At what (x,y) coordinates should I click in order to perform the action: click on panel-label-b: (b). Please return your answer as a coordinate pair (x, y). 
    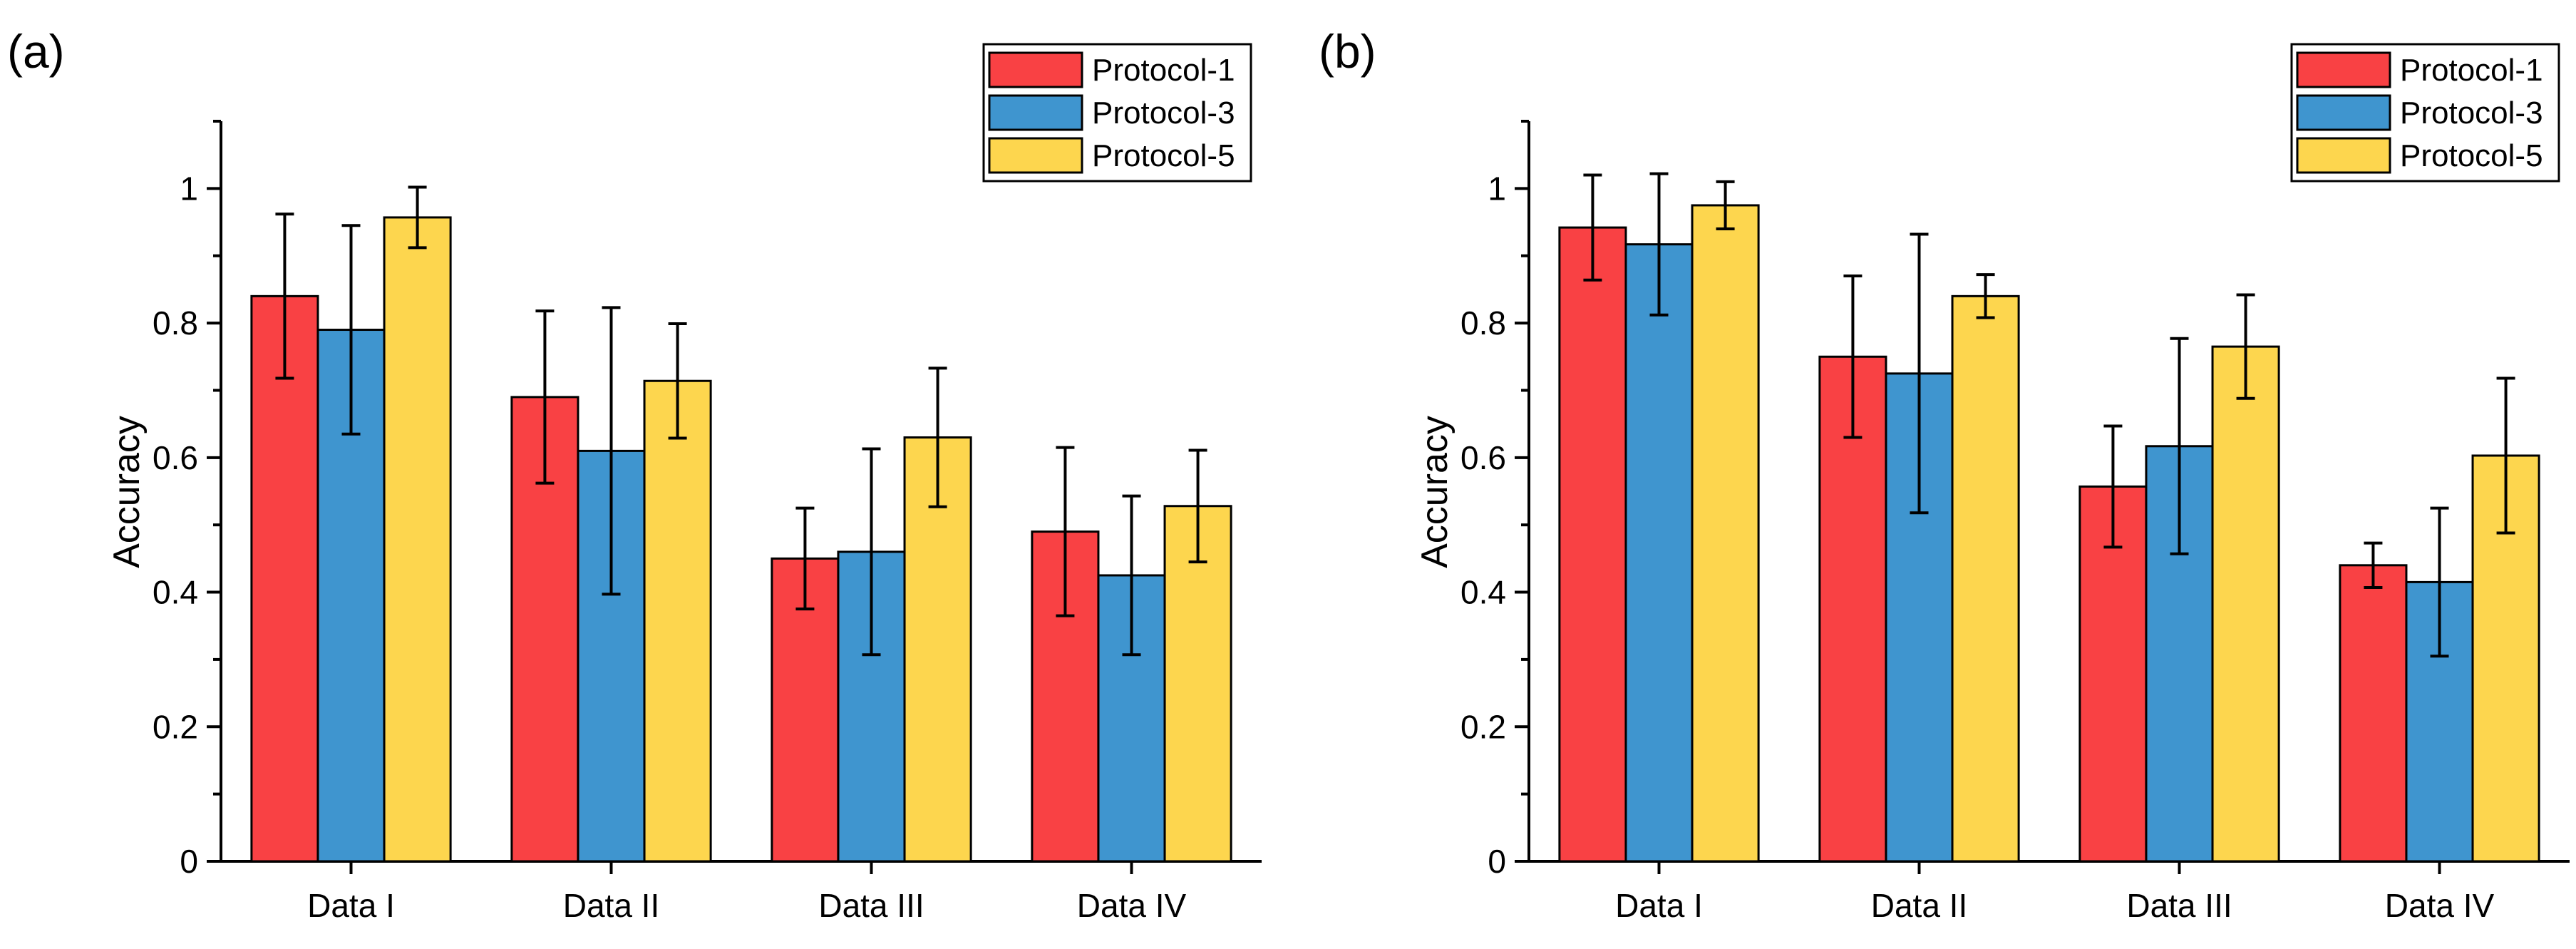
    Looking at the image, I should click on (1347, 51).